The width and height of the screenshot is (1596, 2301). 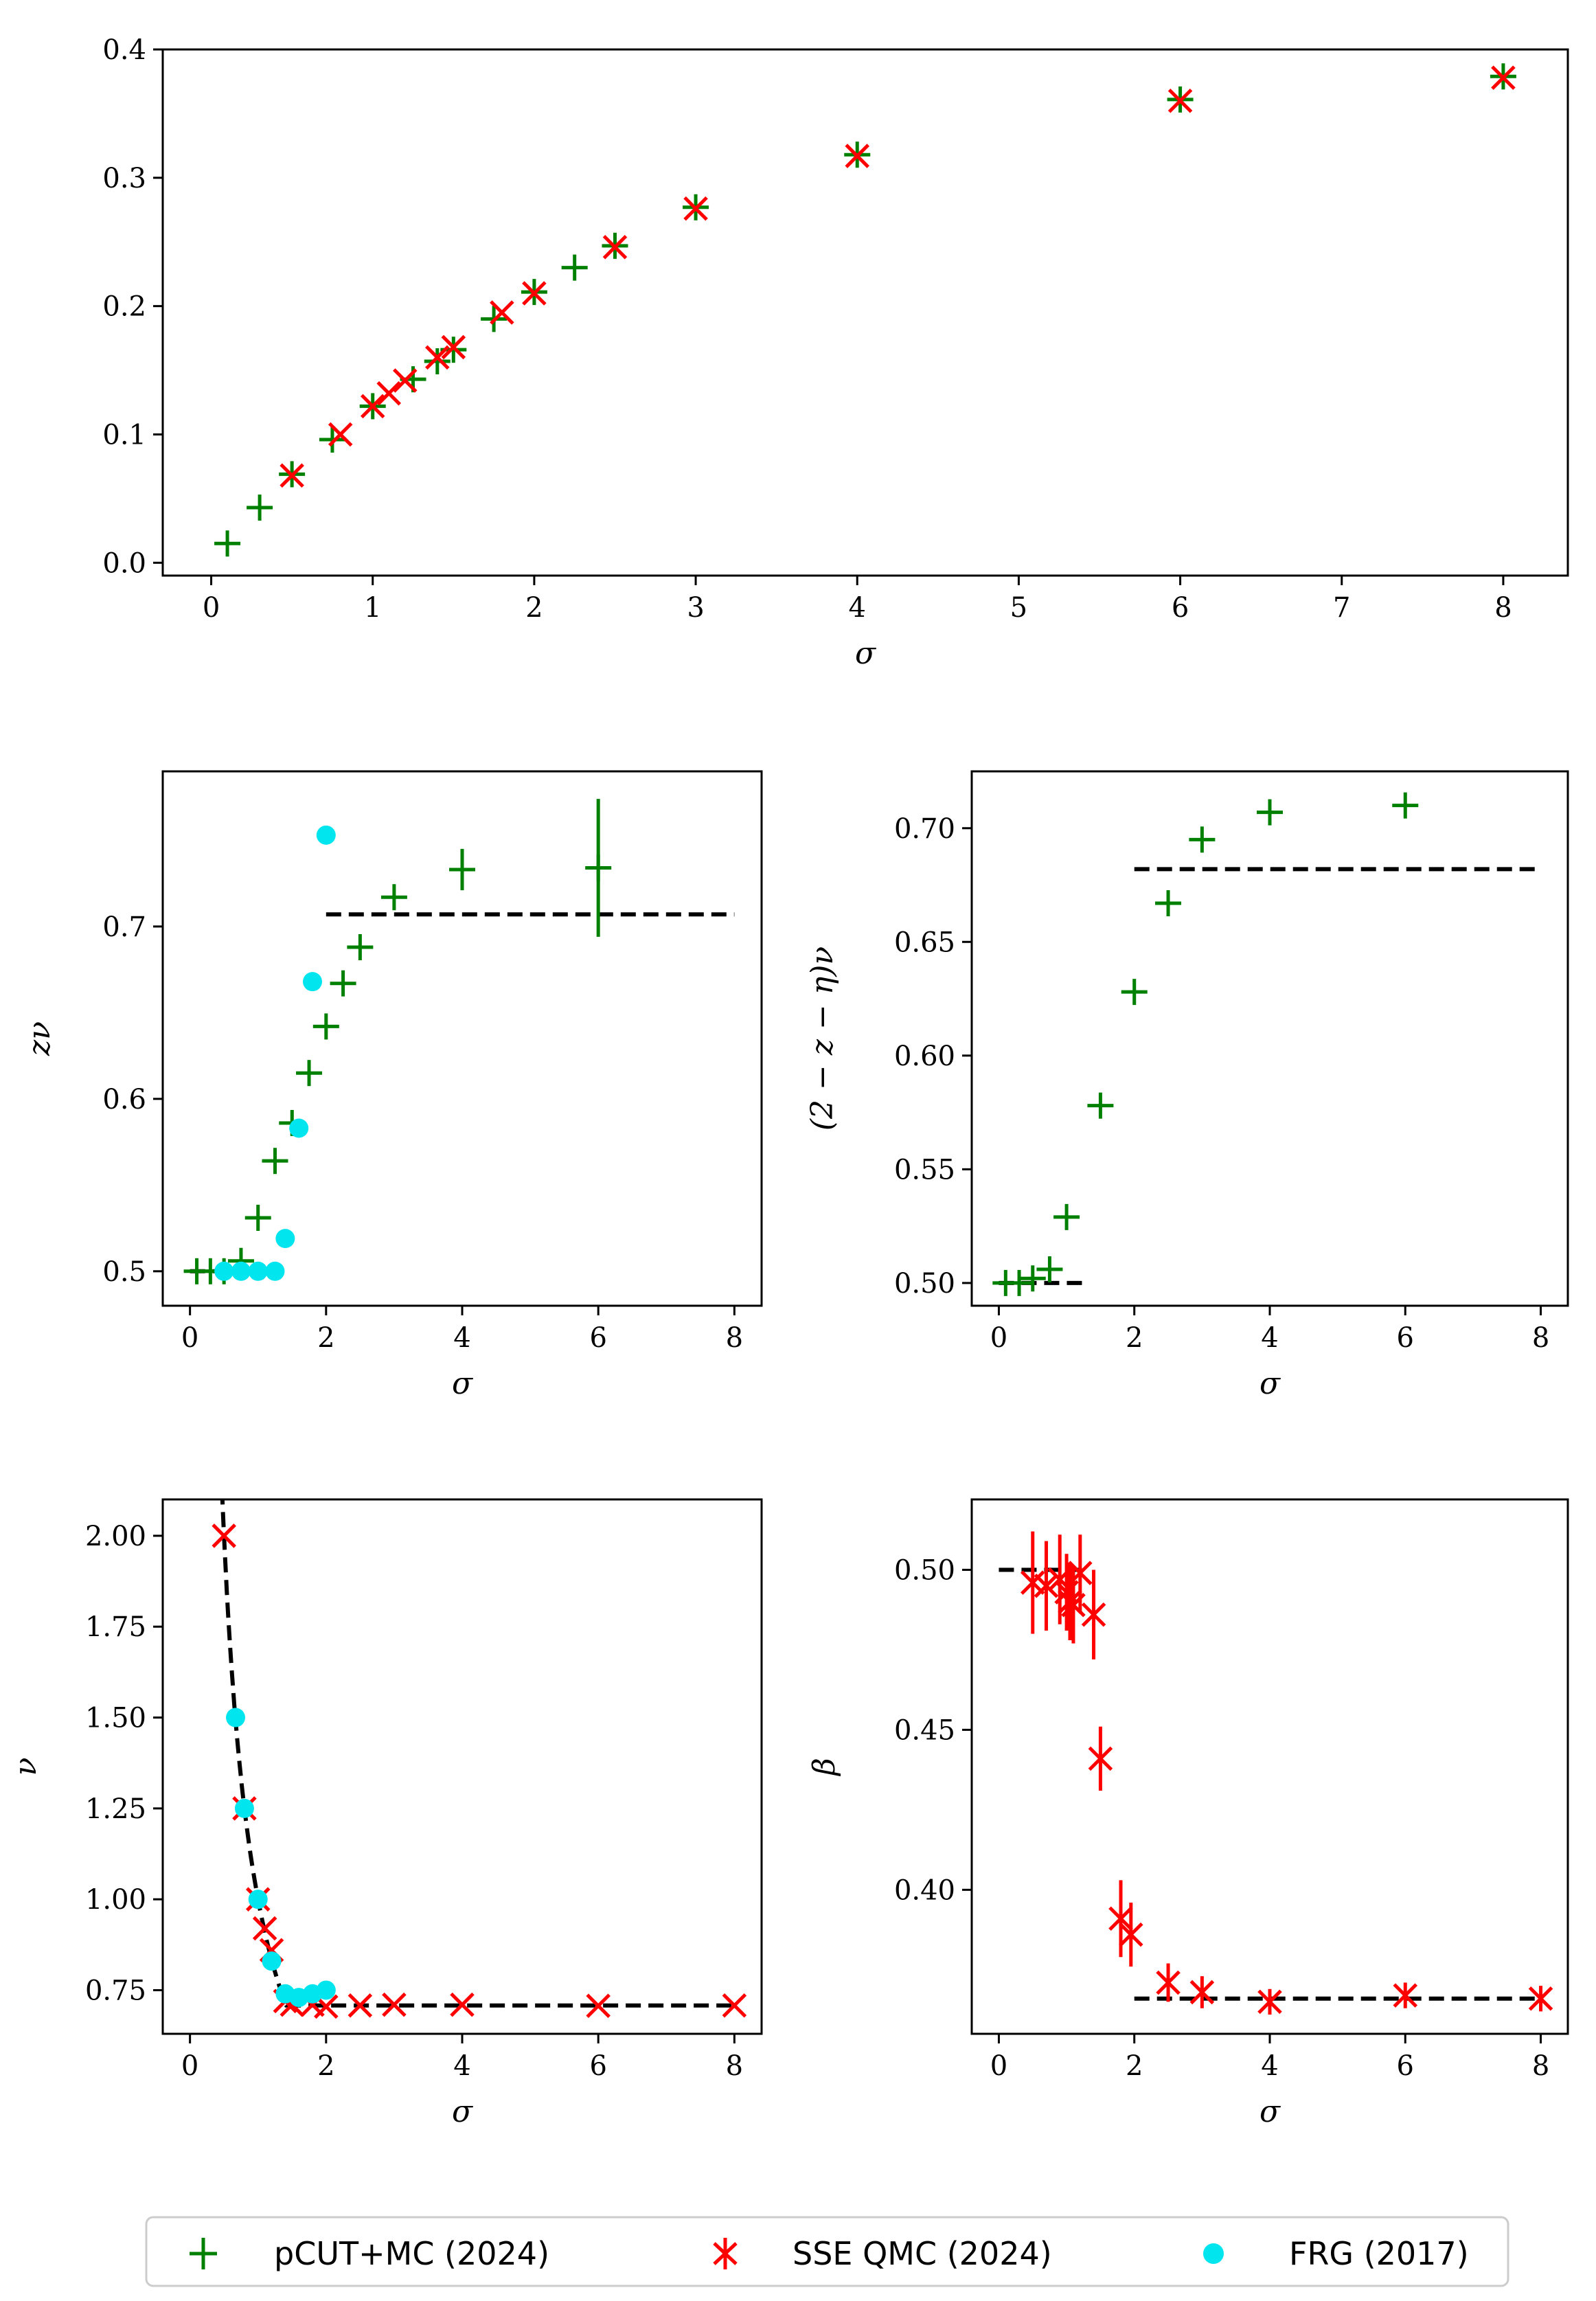 I want to click on legend: pCUT+MC (2024) SSE QMC (2024) FRG (2017), so click(x=827, y=2251).